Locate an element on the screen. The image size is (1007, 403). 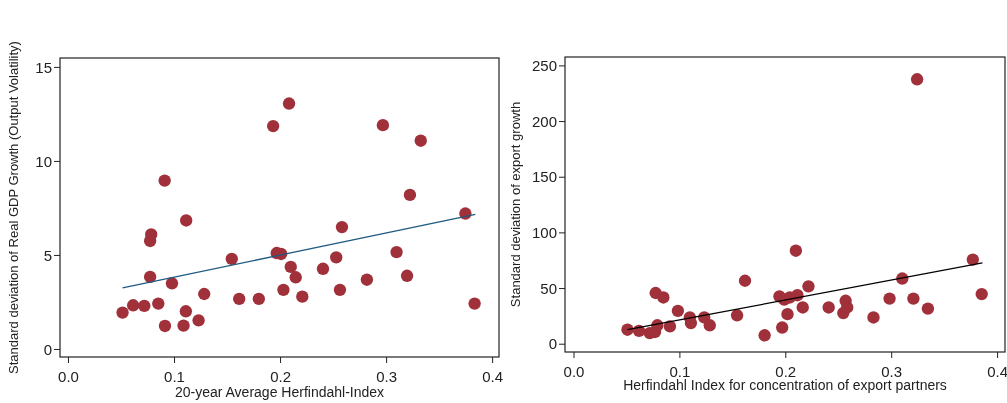
y-axis-title: Standard deviation of Real GDP Growth (Output Volatility) is located at coordinates (13, 207).